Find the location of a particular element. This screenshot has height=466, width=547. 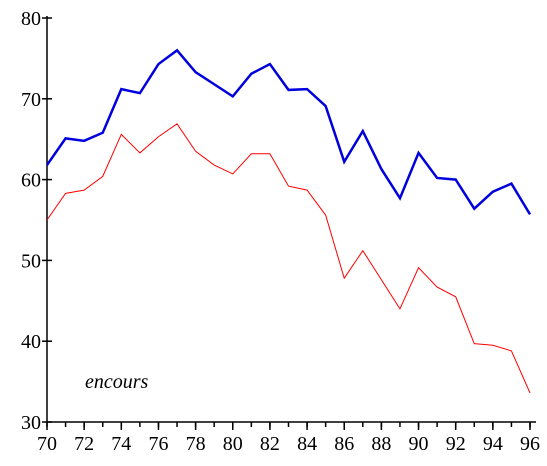

x-tick-label: 70 is located at coordinates (47, 444).